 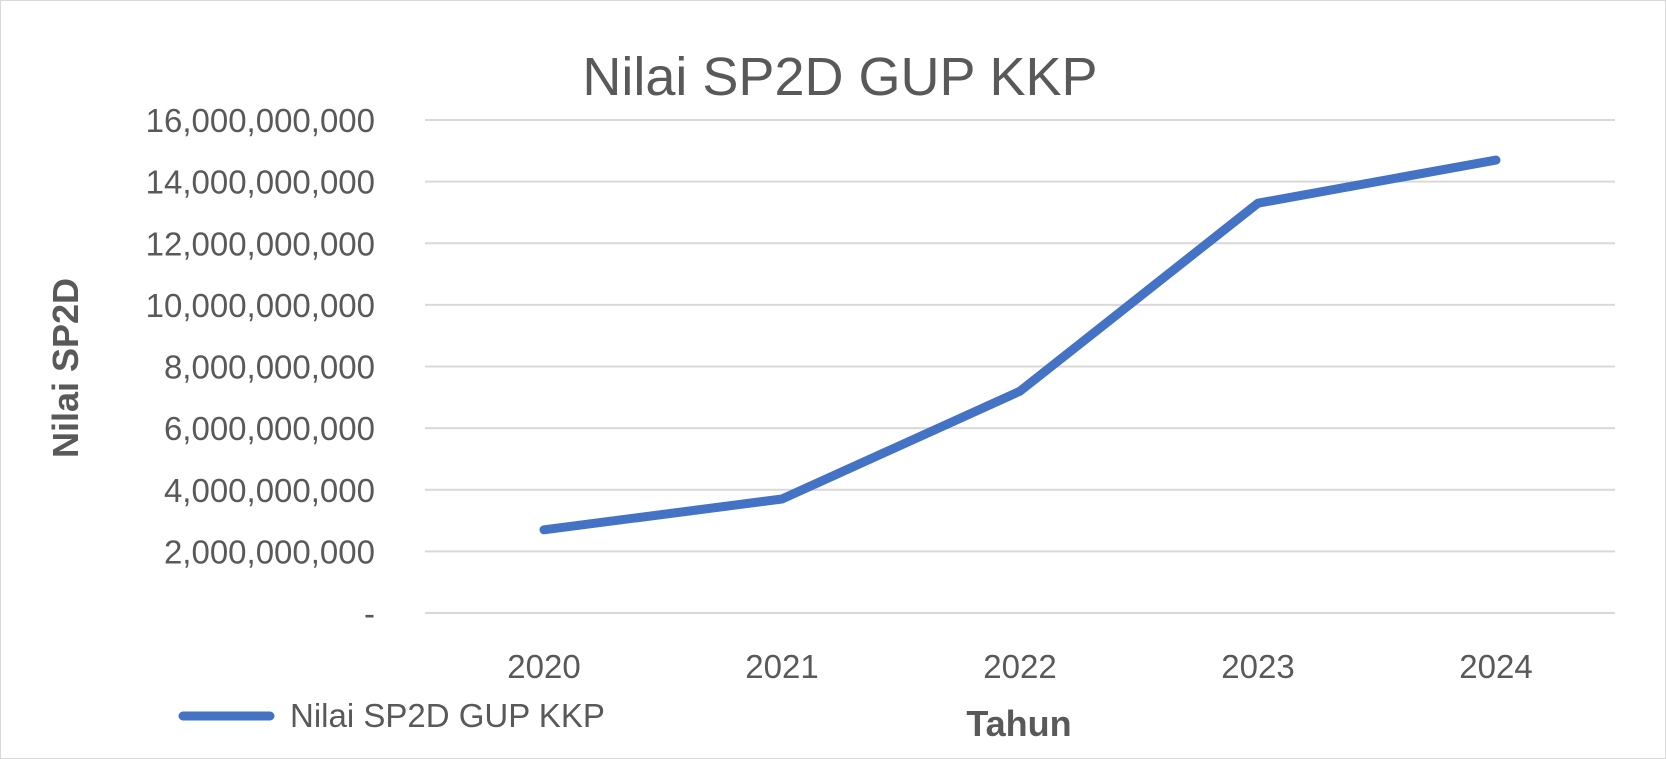 I want to click on y-tick-label: 14,000,000,000, so click(x=260, y=182).